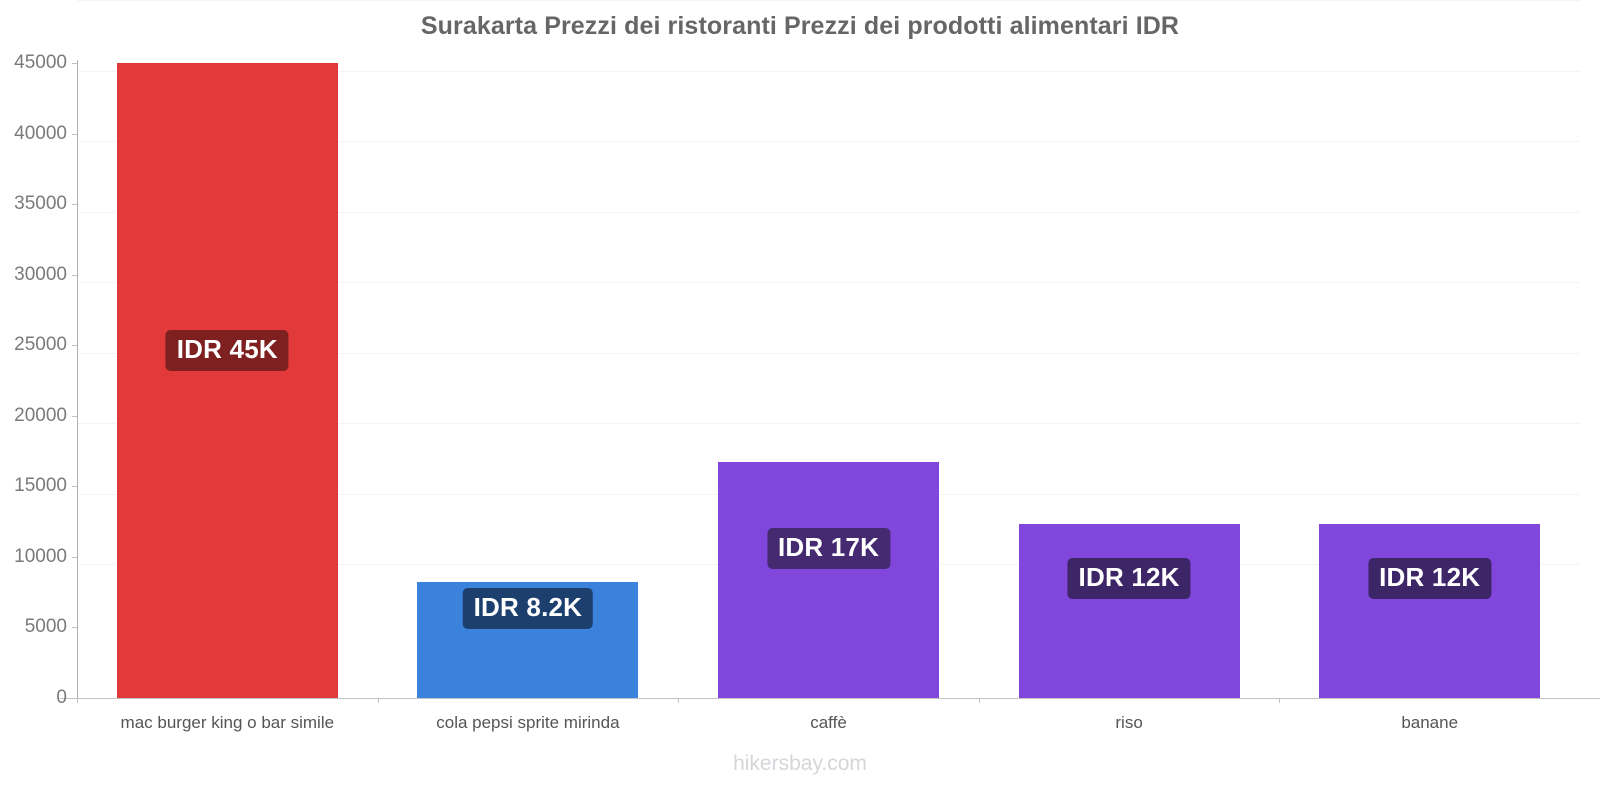 The image size is (1600, 800). I want to click on y-axis-tick-label: 5000, so click(45, 627).